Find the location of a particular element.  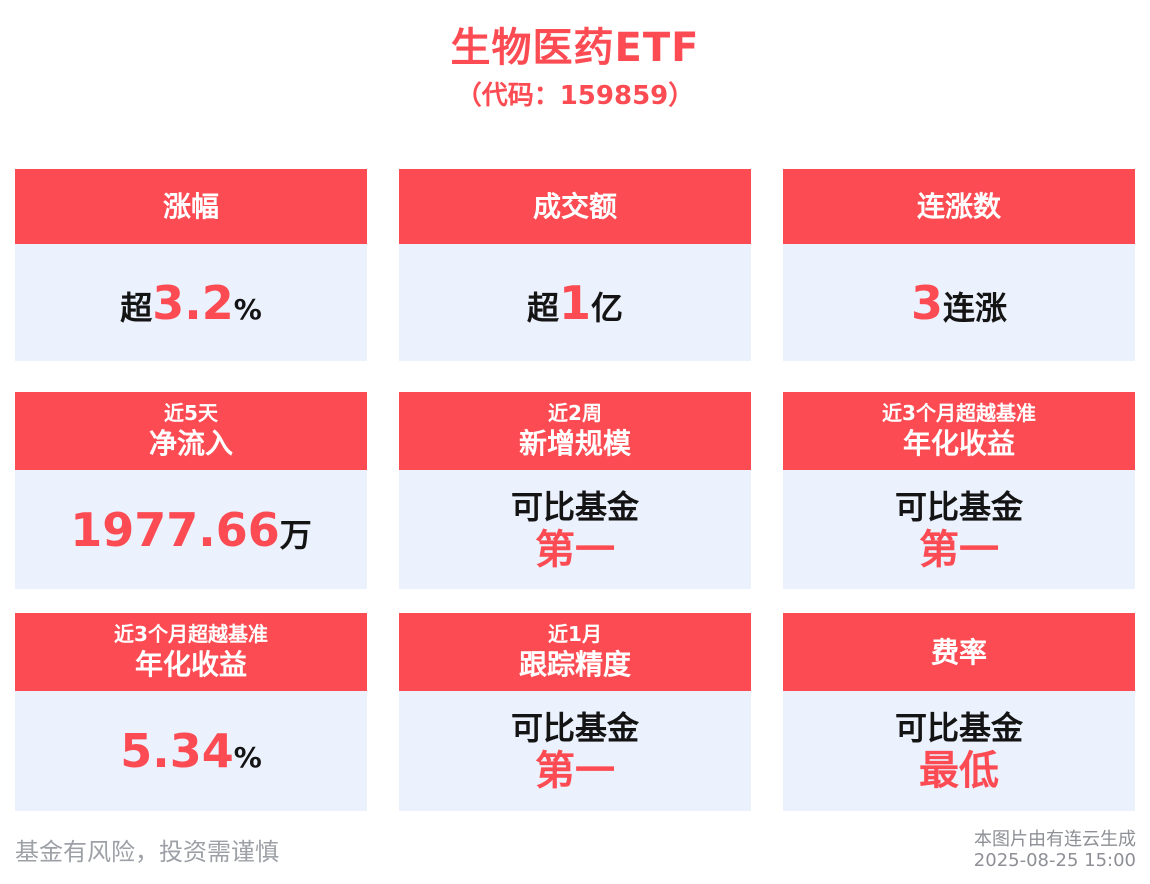

value-row: 5.34 % is located at coordinates (191, 751).